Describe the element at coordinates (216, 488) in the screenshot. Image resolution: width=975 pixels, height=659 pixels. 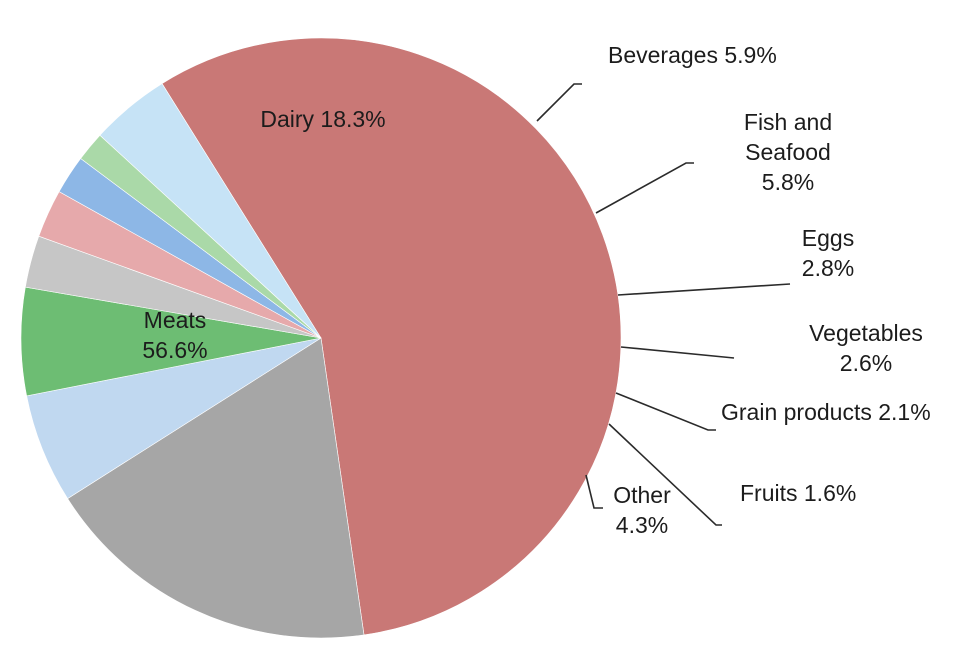
I see `slice-dairy` at that location.